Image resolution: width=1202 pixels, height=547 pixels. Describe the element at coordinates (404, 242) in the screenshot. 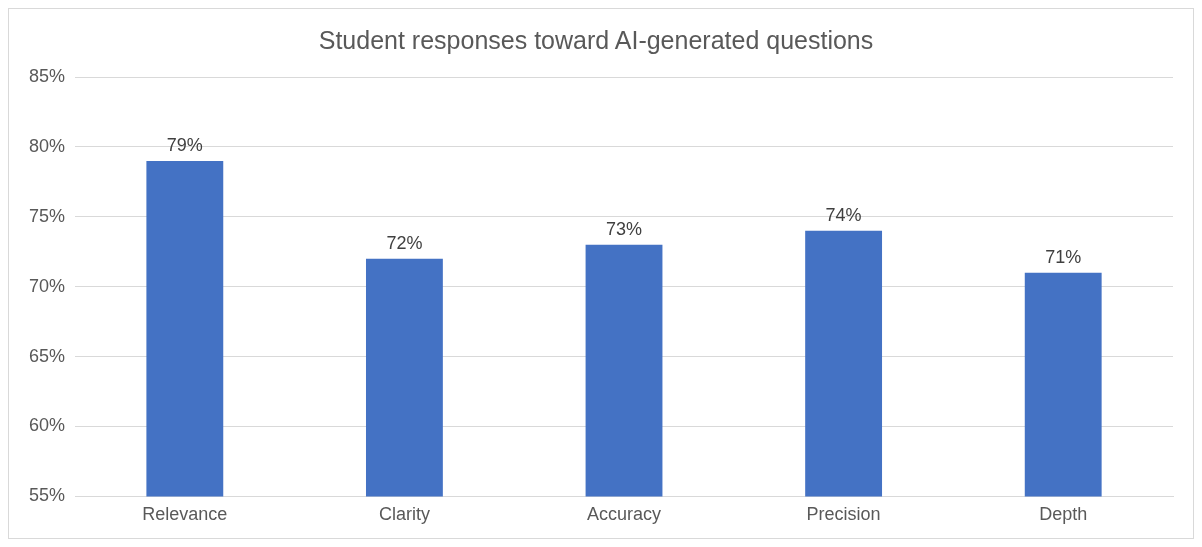

I see `data-label: 72%` at that location.